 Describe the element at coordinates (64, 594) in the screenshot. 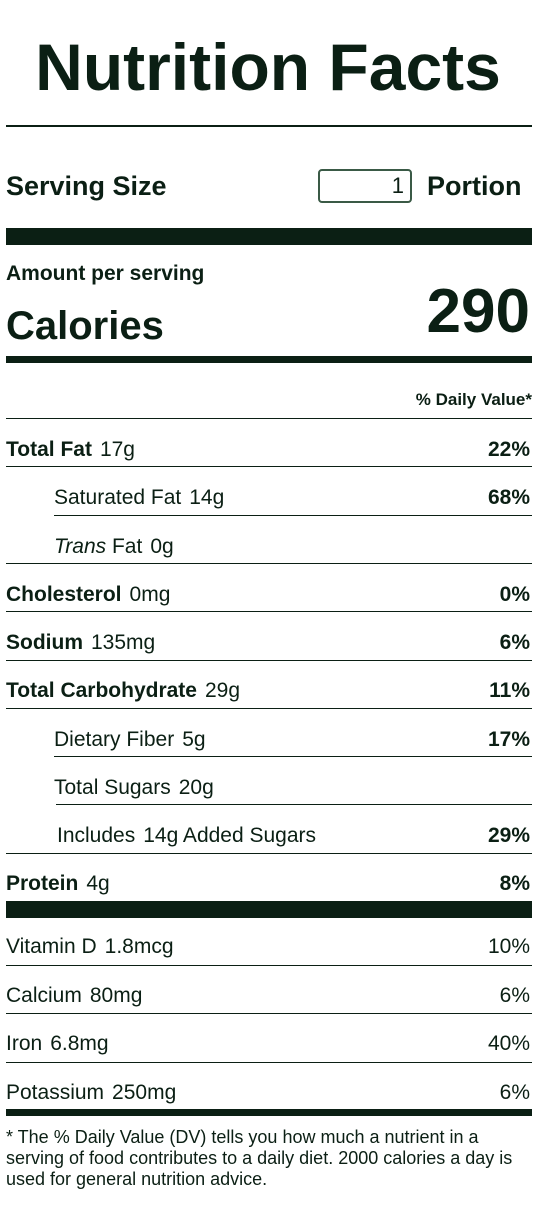

I see `nutrient-name: Cholesterol` at that location.